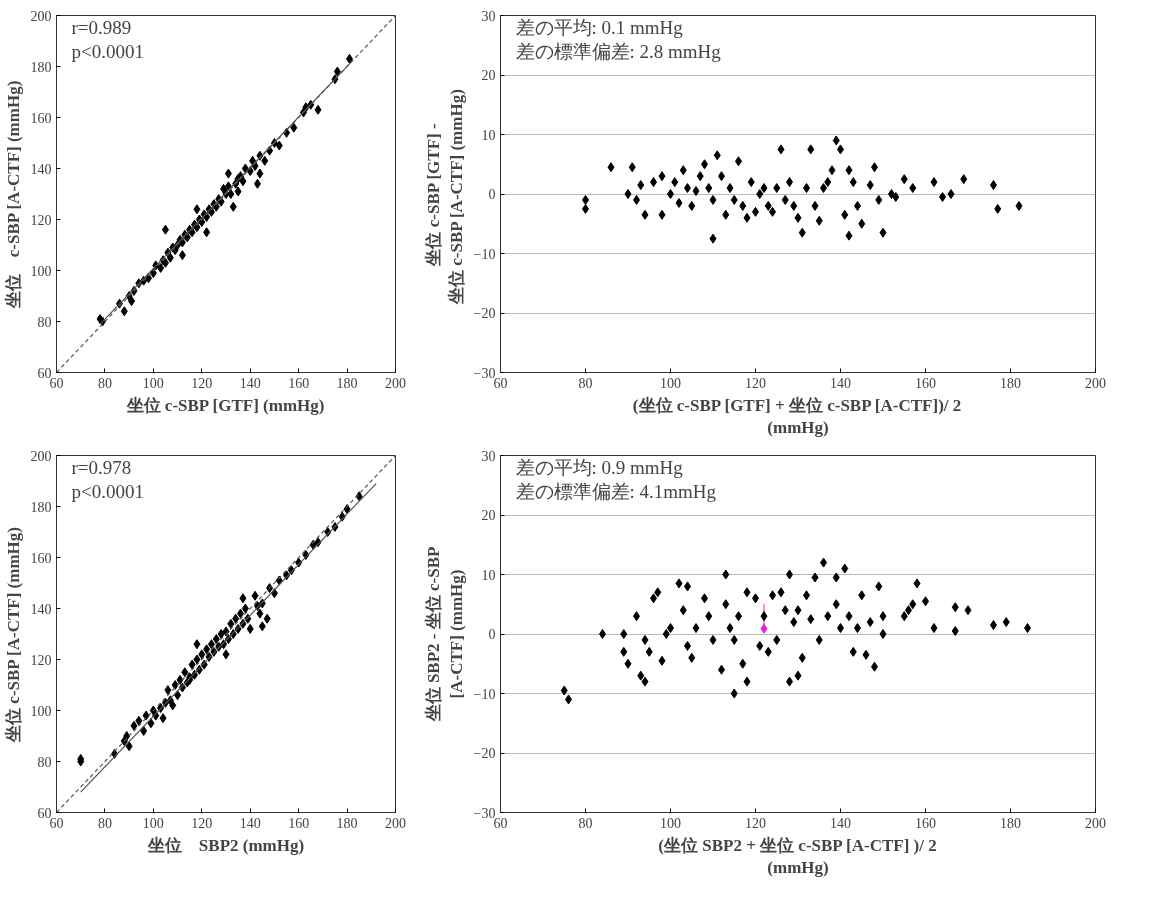 This screenshot has width=1165, height=904. What do you see at coordinates (444, 634) in the screenshot?
I see `y-axis-title: 坐位 SBP2 - 坐位 c-SBP [A-CTF] (mmHg)` at bounding box center [444, 634].